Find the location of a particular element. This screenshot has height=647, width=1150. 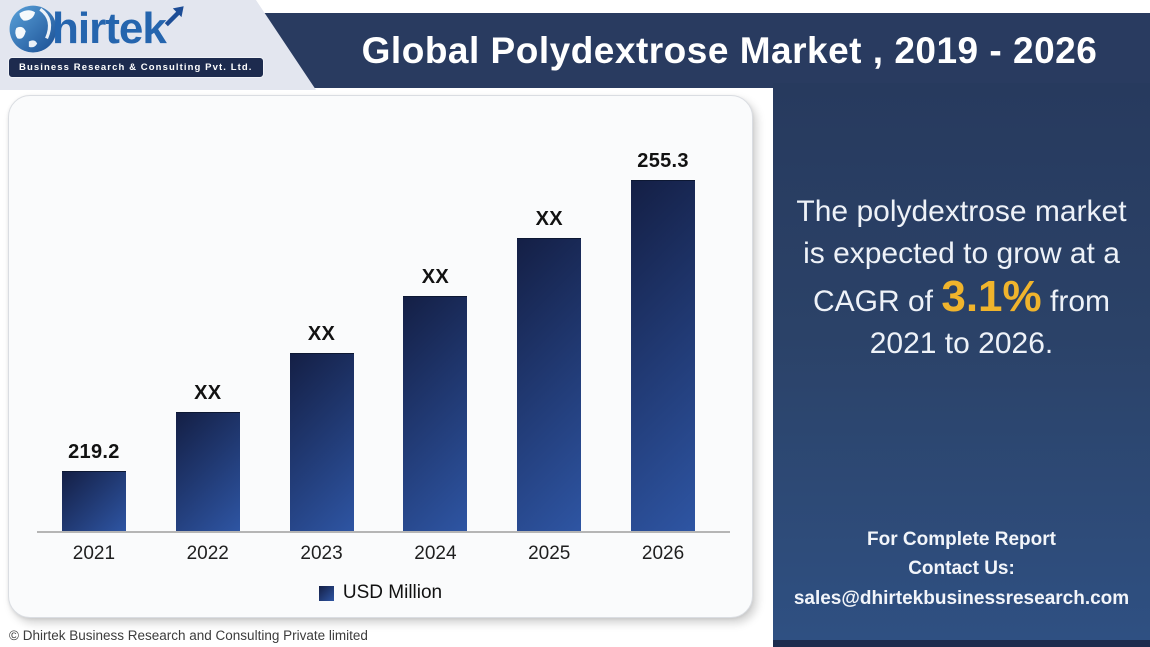

globe-icon is located at coordinates (33, 29).